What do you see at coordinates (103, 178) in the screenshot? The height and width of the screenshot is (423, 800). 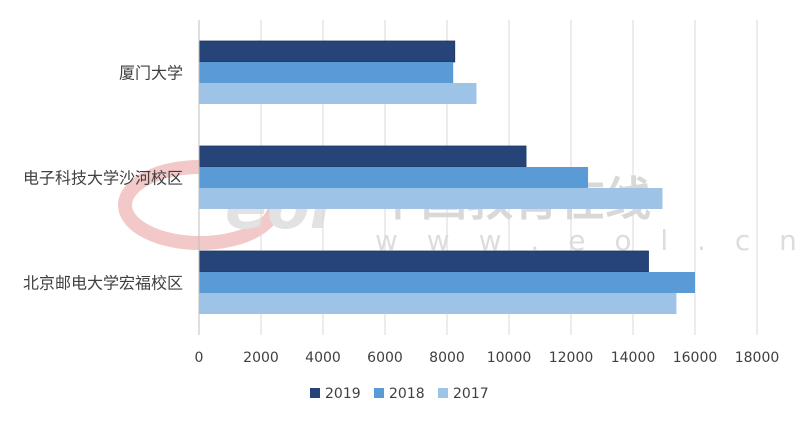 I see `category-label-1: 电子科技大学沙河校区` at bounding box center [103, 178].